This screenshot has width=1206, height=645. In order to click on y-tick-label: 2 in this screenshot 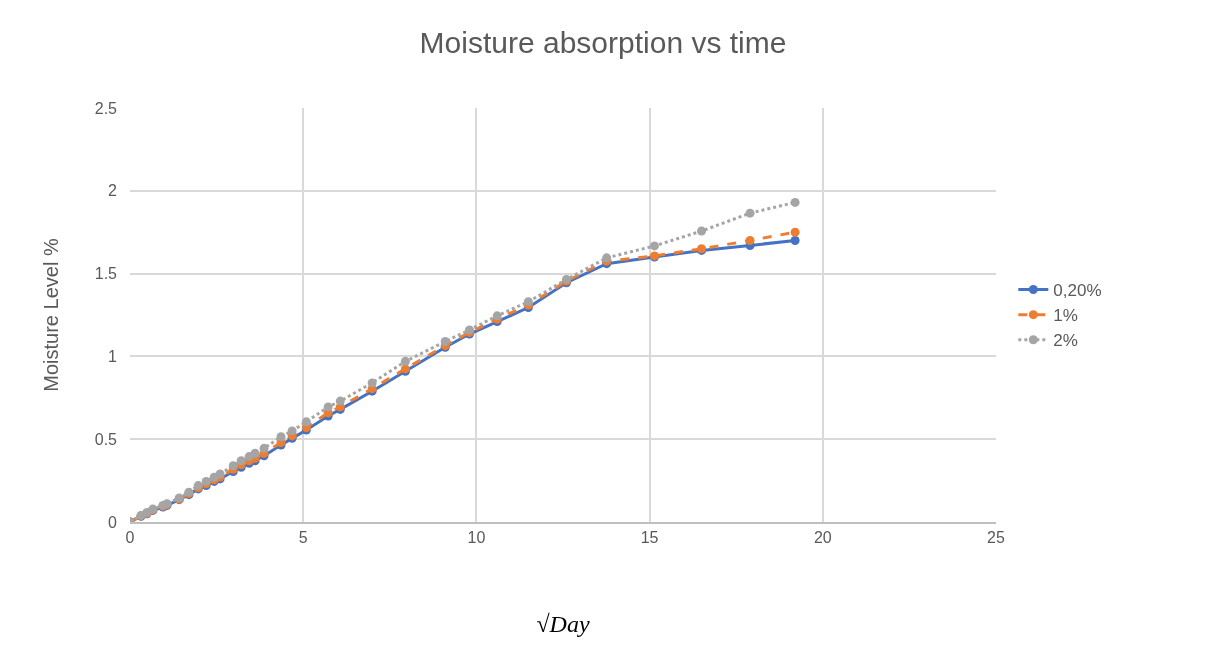, I will do `click(113, 191)`.